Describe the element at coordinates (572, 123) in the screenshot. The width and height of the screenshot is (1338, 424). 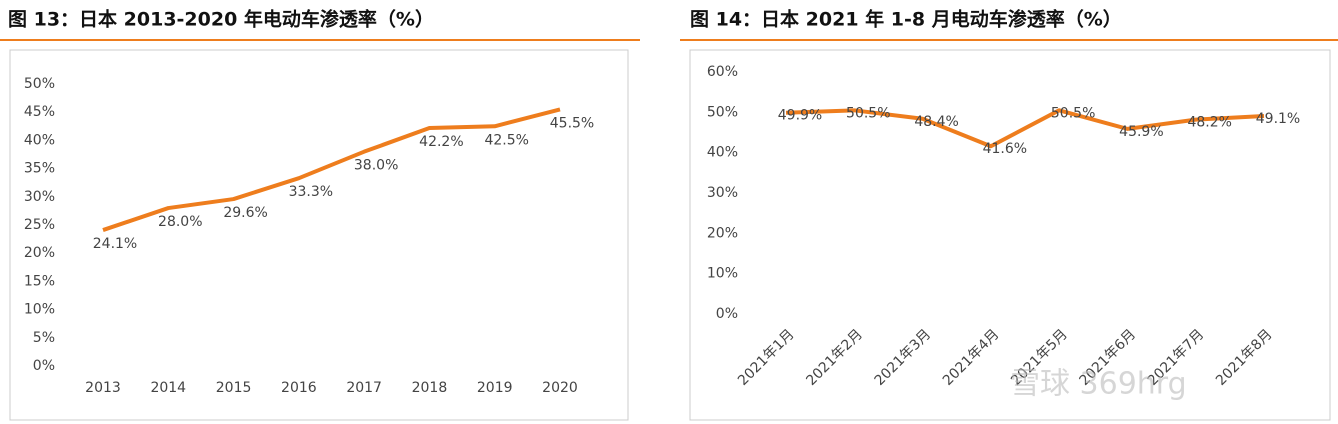
I see `value-label: 45.5%` at that location.